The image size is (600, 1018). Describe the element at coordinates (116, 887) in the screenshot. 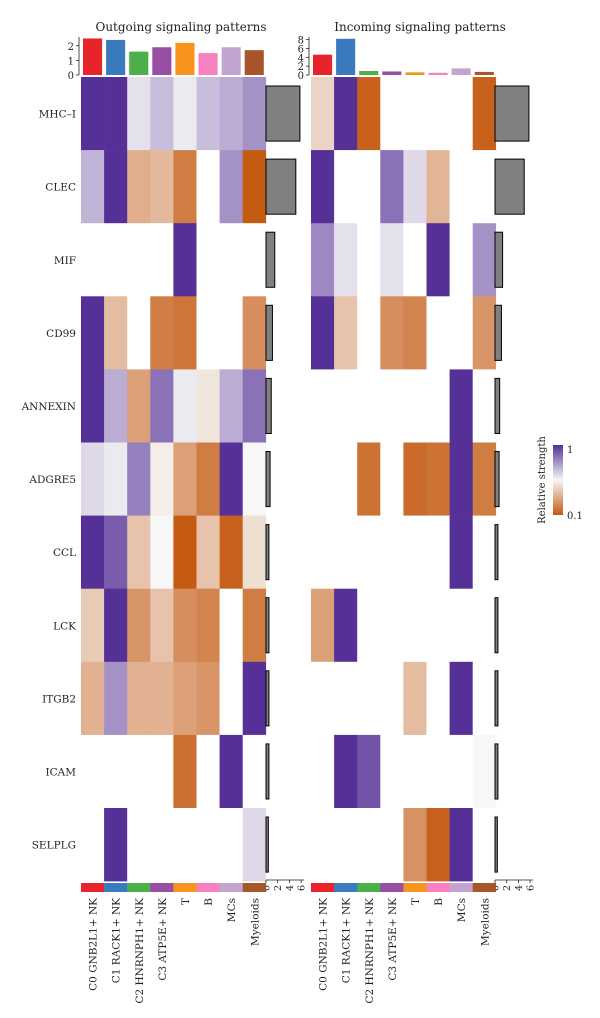

I see `cell-type-color-c1-rack1-nk` at that location.